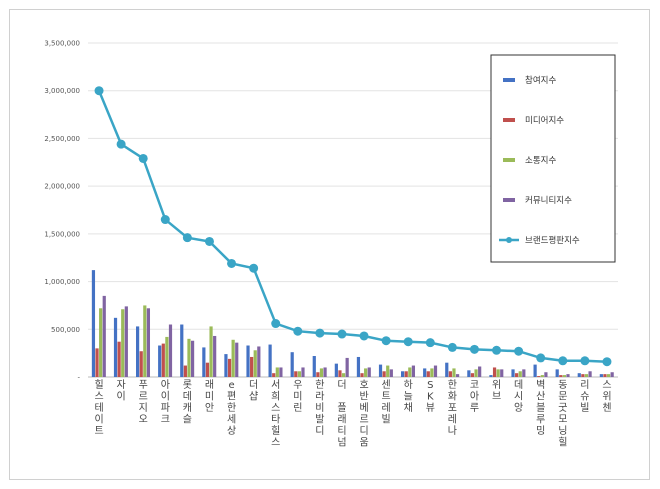  I want to click on y-tick-label: 3,000,000, so click(62, 91).